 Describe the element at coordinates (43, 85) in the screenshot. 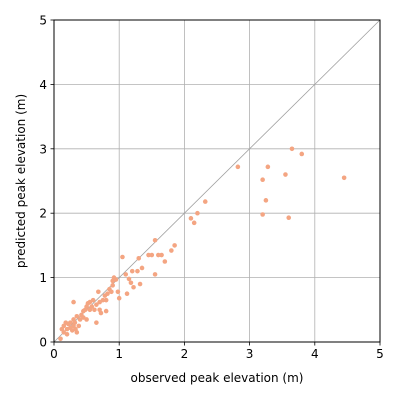

I see `y-tick-label: 4` at that location.